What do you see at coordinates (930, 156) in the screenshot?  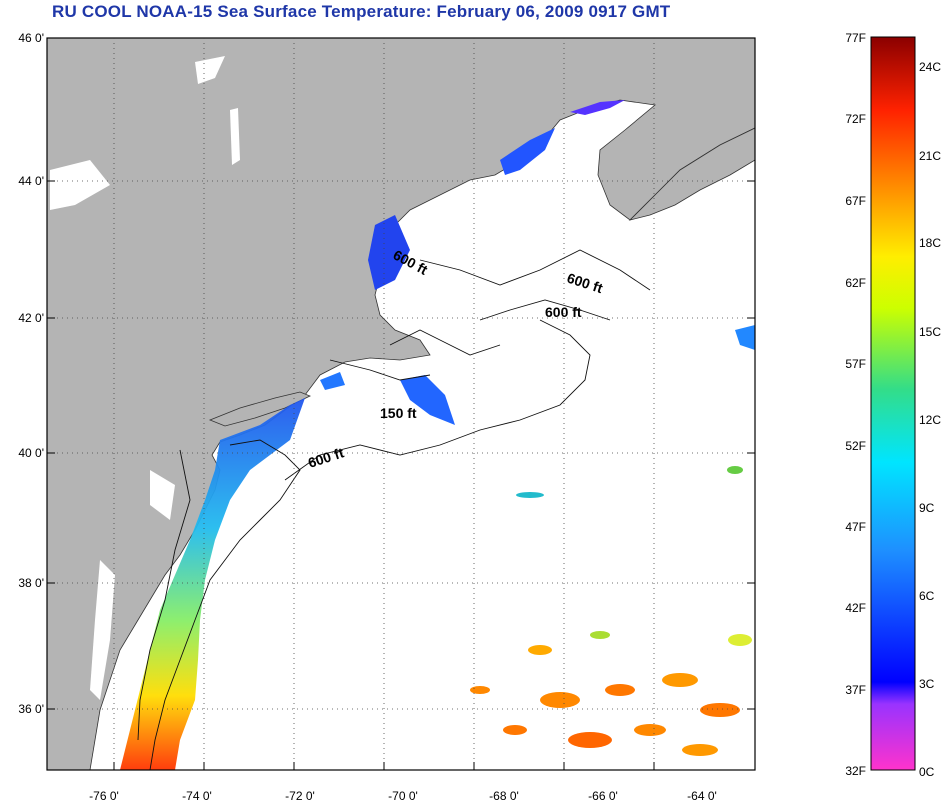 I see `colorbar-c-label: 21C` at bounding box center [930, 156].